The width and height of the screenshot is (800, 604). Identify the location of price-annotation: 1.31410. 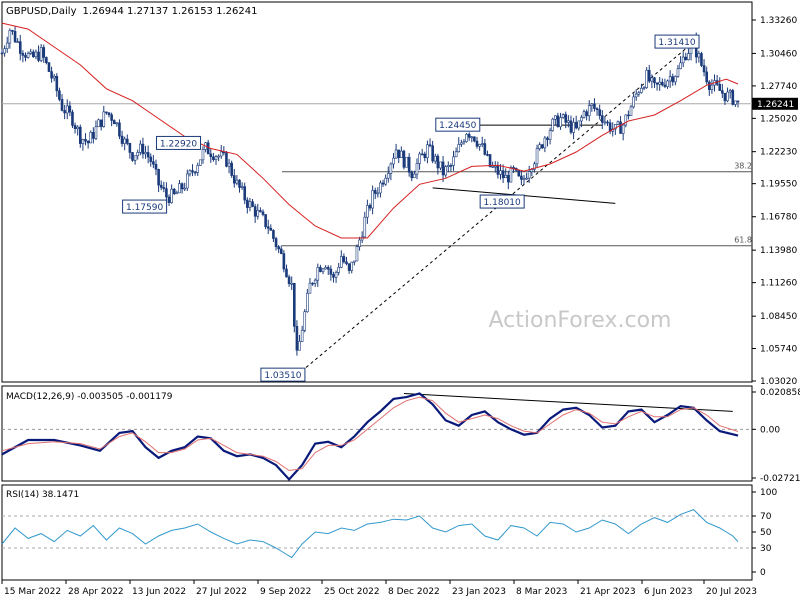
(677, 41).